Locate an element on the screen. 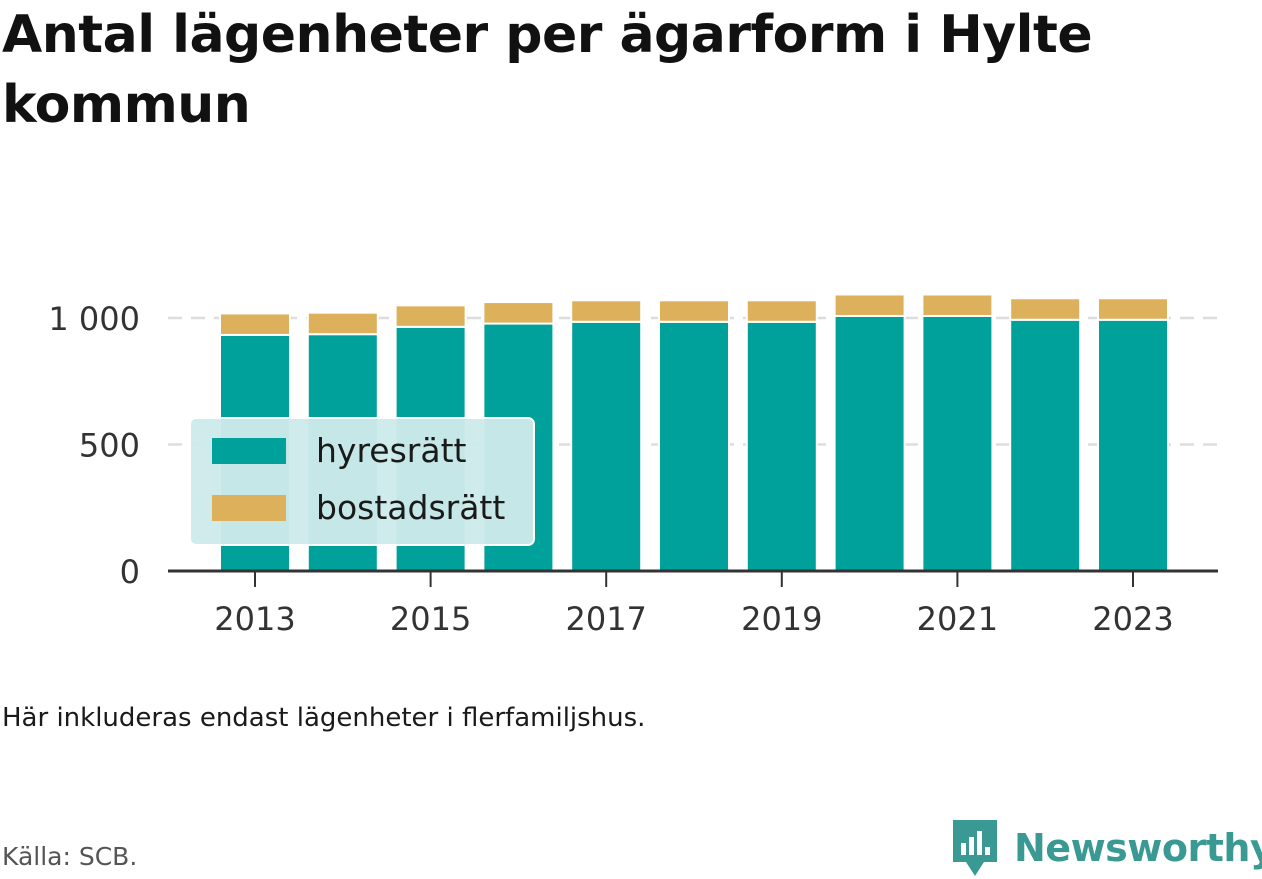 Image resolution: width=1262 pixels, height=879 pixels. y-tick-label: 1 000 is located at coordinates (94, 319).